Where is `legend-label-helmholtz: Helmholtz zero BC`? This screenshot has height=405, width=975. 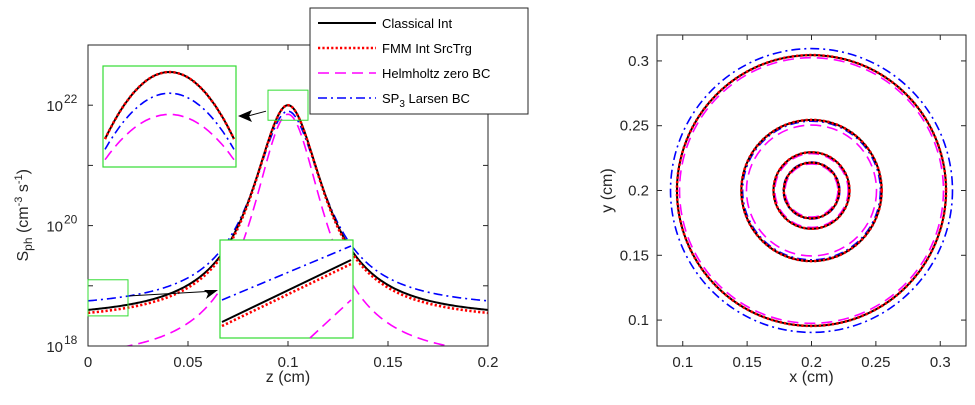
legend-label-helmholtz: Helmholtz zero BC is located at coordinates (436, 73).